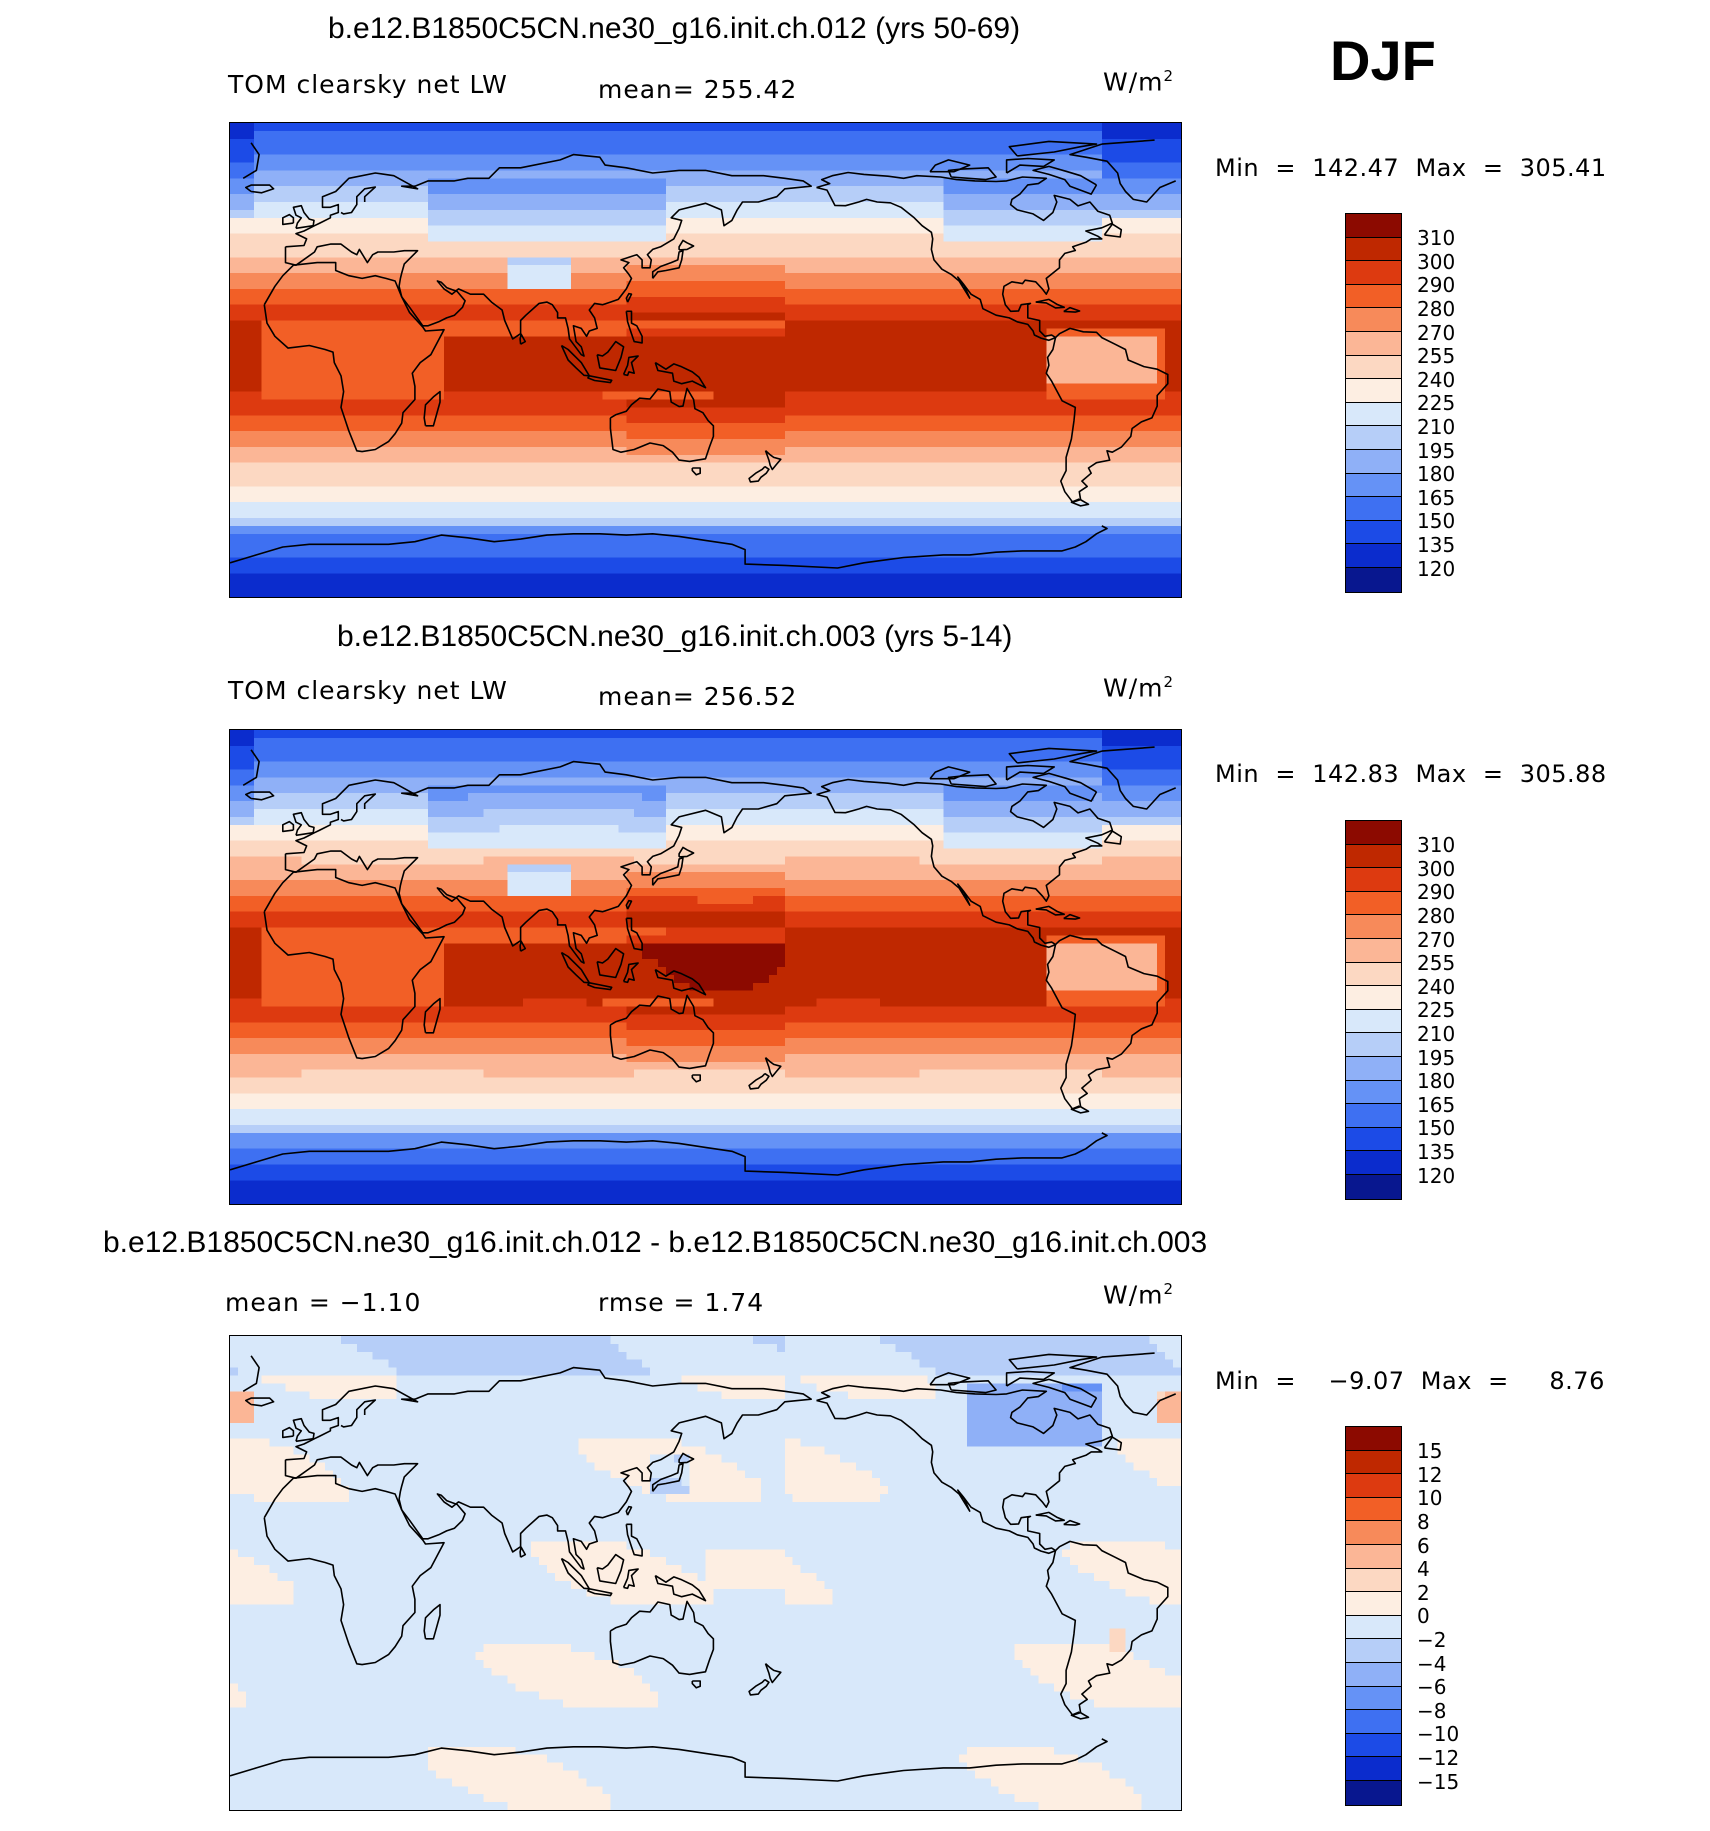 This screenshot has height=1831, width=1710. What do you see at coordinates (1383, 60) in the screenshot?
I see `season-label: DJF` at bounding box center [1383, 60].